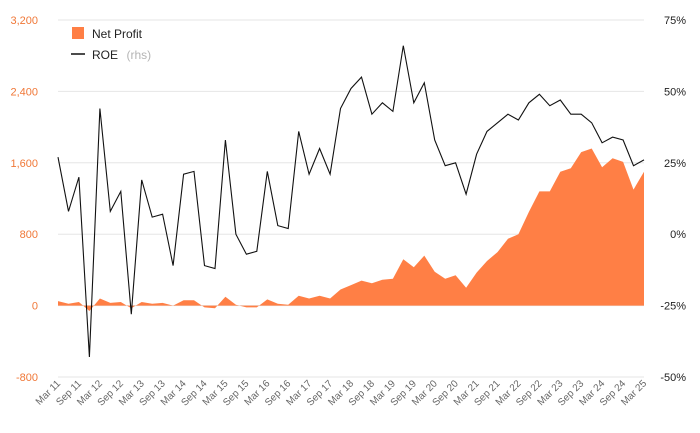  What do you see at coordinates (35, 307) in the screenshot?
I see `left-tick-label: 0` at bounding box center [35, 307].